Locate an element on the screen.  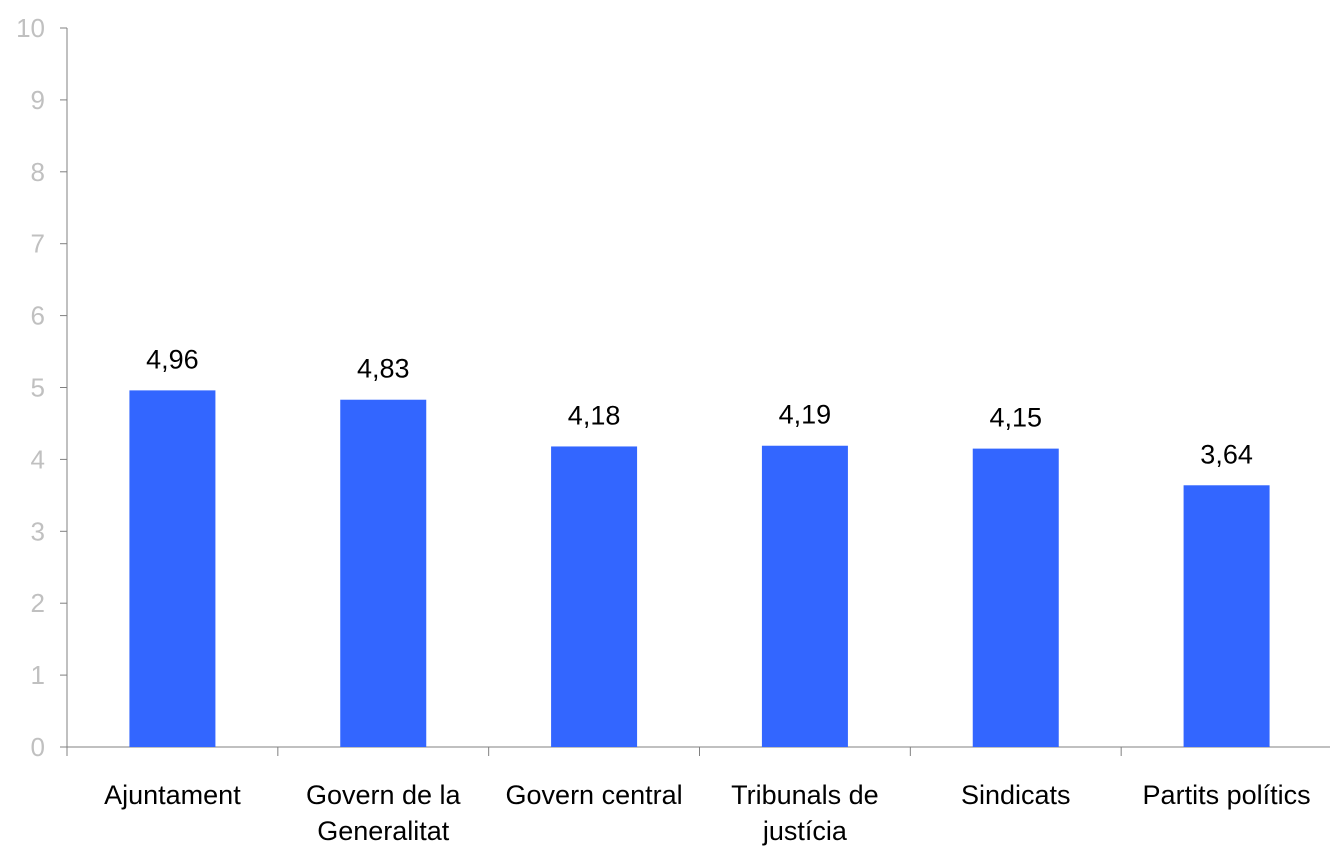
y-tick-label: 5 is located at coordinates (38, 388).